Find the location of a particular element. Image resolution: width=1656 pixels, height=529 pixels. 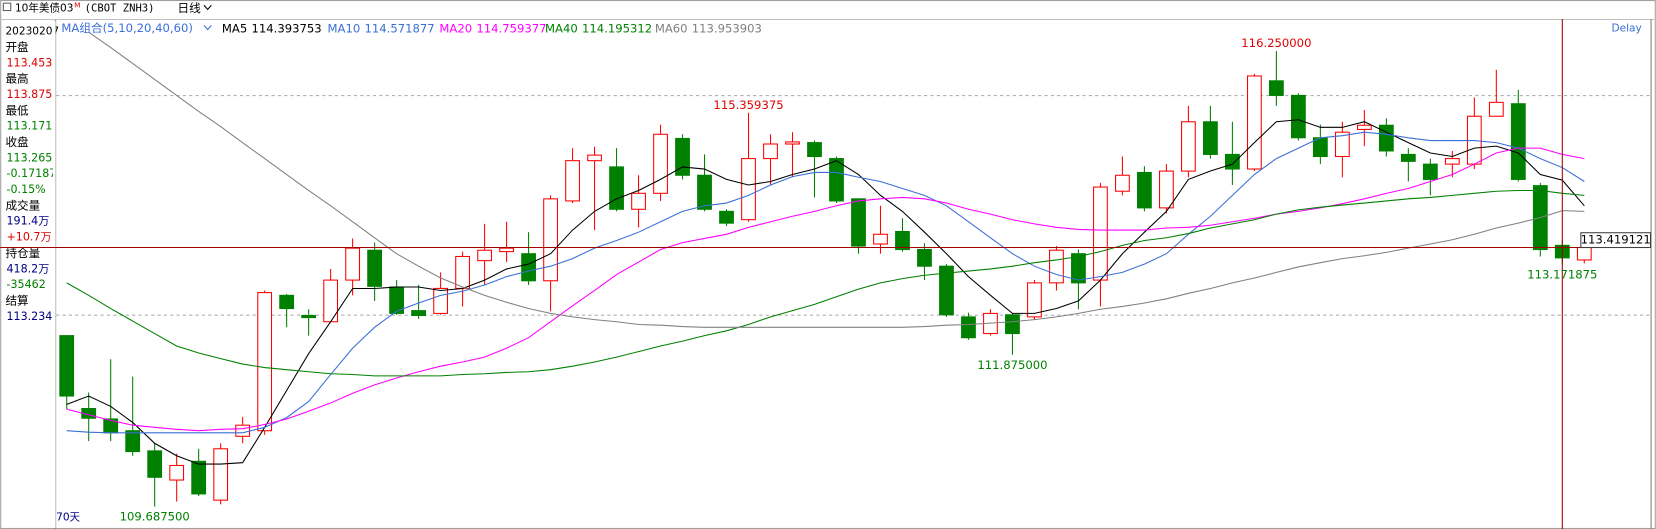

legend-name: MA60 is located at coordinates (671, 28).